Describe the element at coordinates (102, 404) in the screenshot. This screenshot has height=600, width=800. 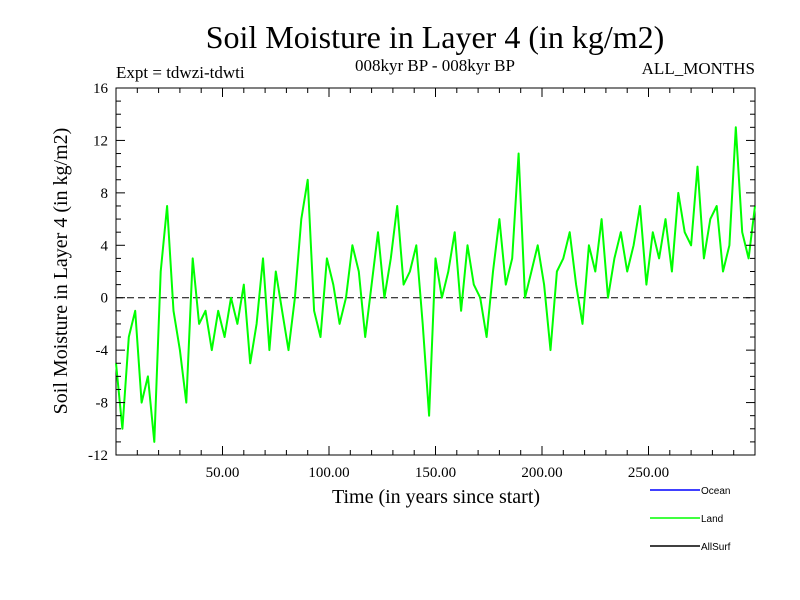
I see `y-tick-label: -8` at that location.